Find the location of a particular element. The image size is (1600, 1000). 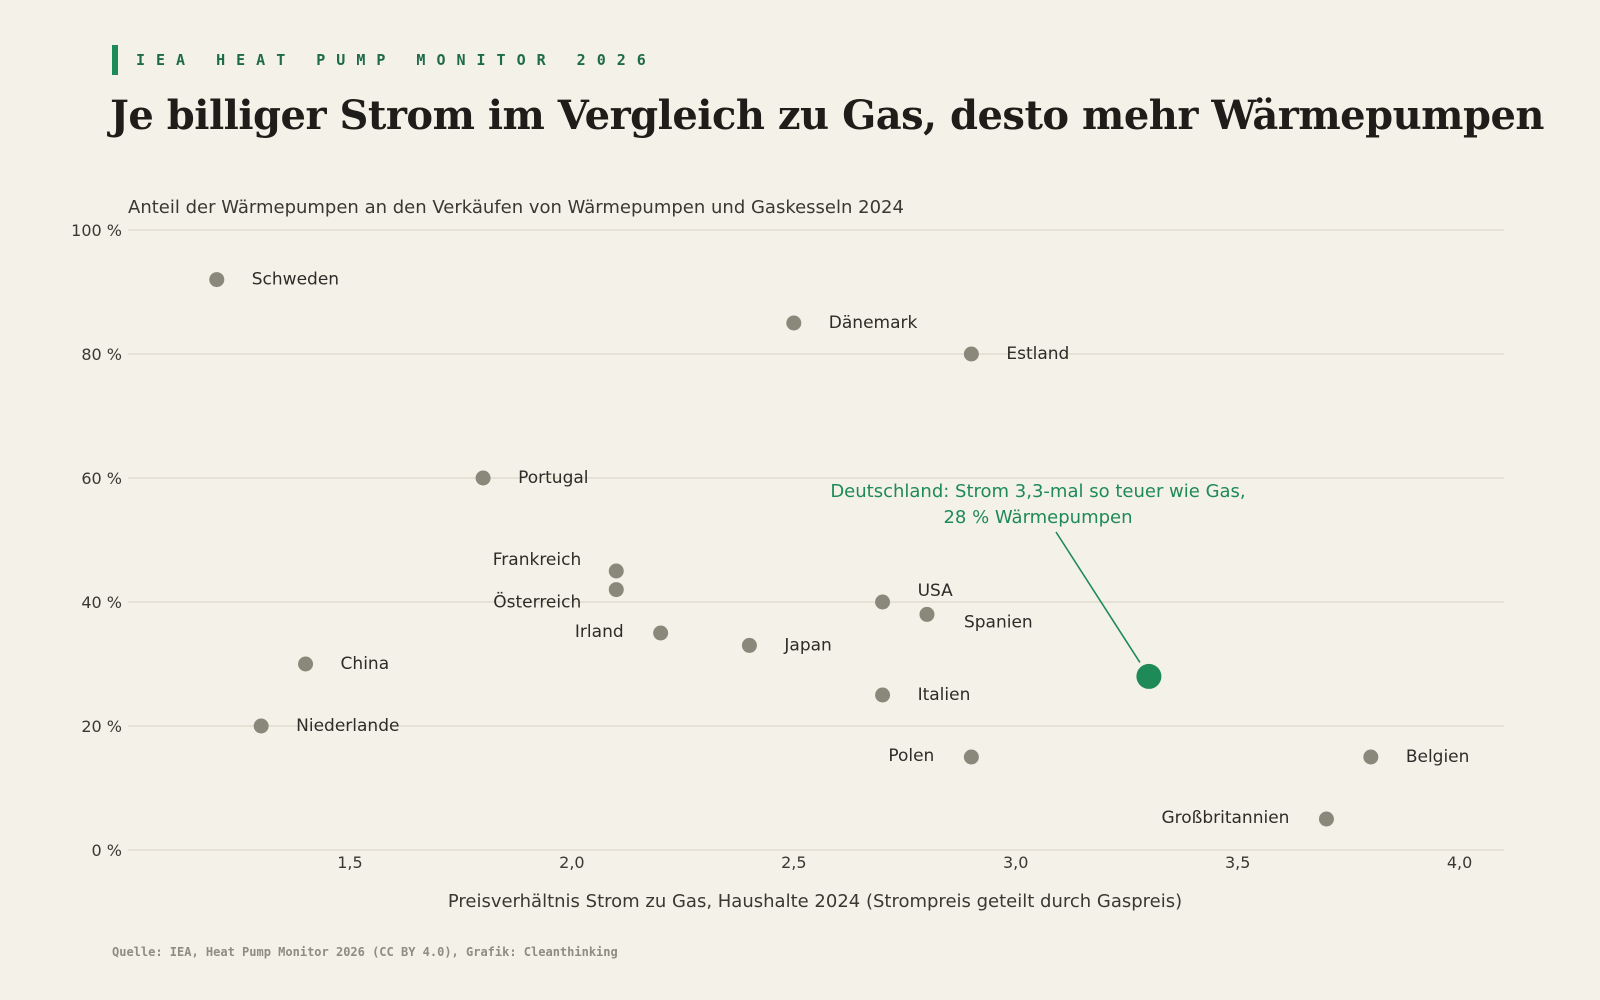

y-axis-ticks: 0 % 20 % 40 % 60 % 80 % 100 % is located at coordinates (96, 540).